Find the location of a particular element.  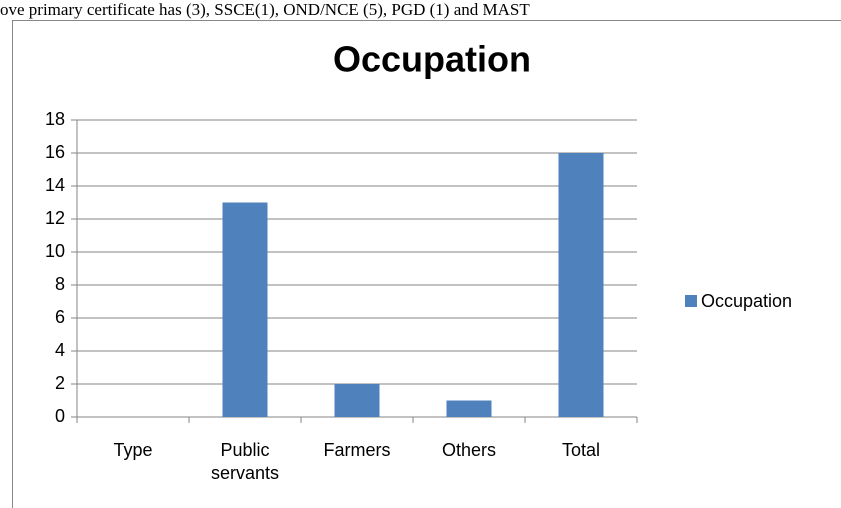

y-tick-label: 6 is located at coordinates (60, 317).